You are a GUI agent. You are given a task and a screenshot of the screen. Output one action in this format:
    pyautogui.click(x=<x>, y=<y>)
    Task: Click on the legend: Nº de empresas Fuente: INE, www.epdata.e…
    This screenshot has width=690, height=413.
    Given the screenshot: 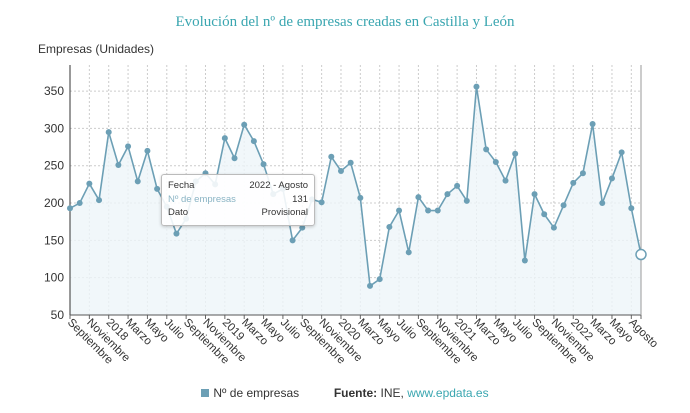 What is the action you would take?
    pyautogui.click(x=345, y=393)
    